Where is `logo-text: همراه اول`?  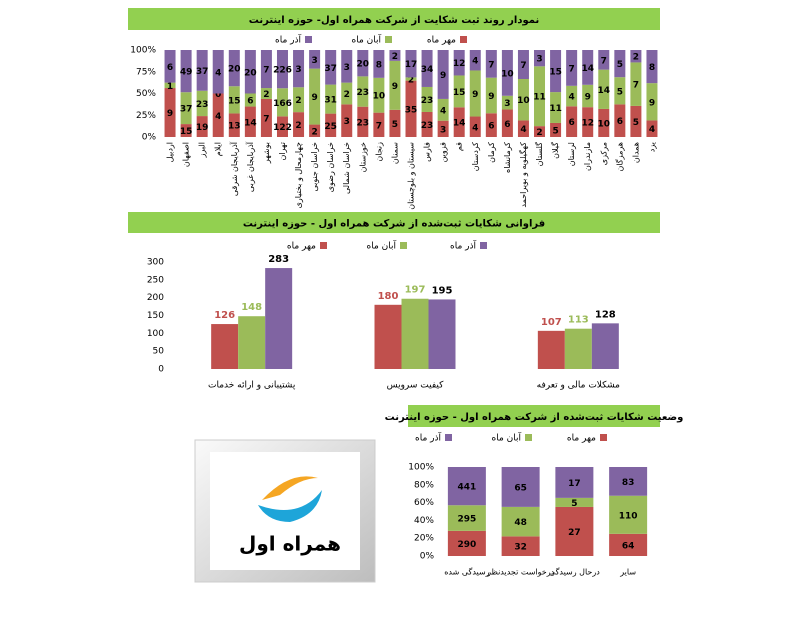 logo-text: همراه اول is located at coordinates (290, 544).